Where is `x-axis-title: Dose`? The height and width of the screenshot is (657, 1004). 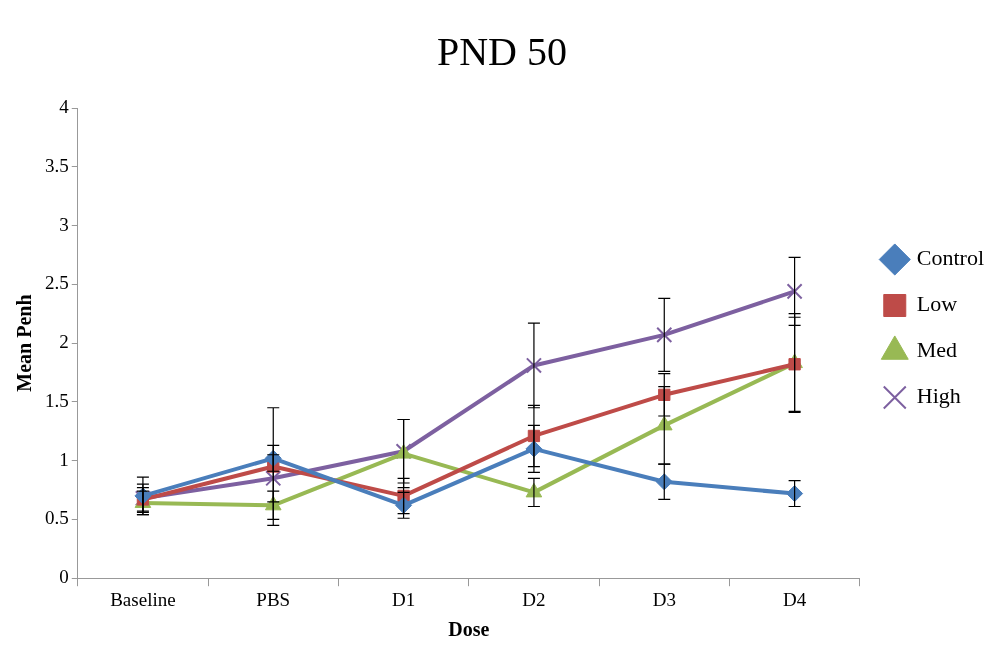 x-axis-title: Dose is located at coordinates (469, 629).